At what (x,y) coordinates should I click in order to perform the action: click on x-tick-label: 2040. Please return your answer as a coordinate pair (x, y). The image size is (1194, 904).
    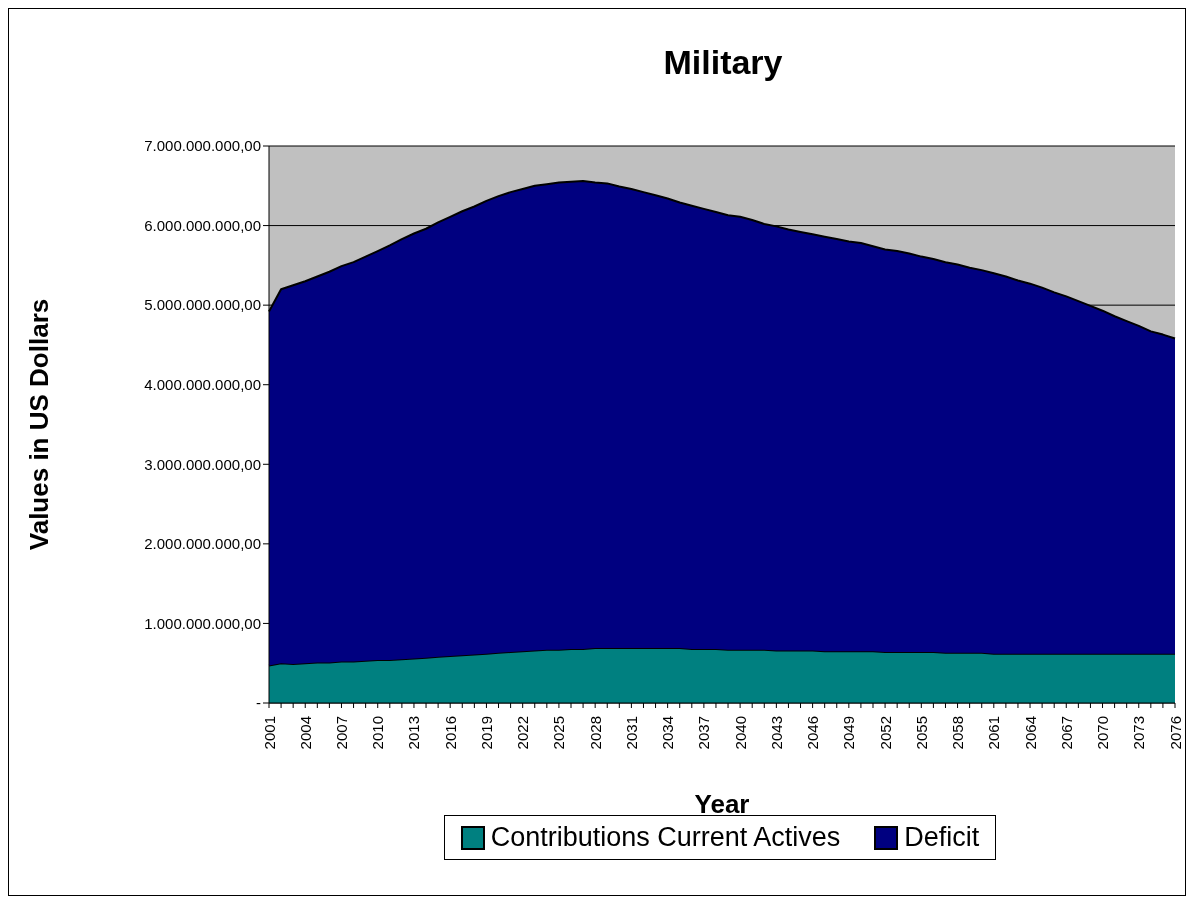
    Looking at the image, I should click on (740, 733).